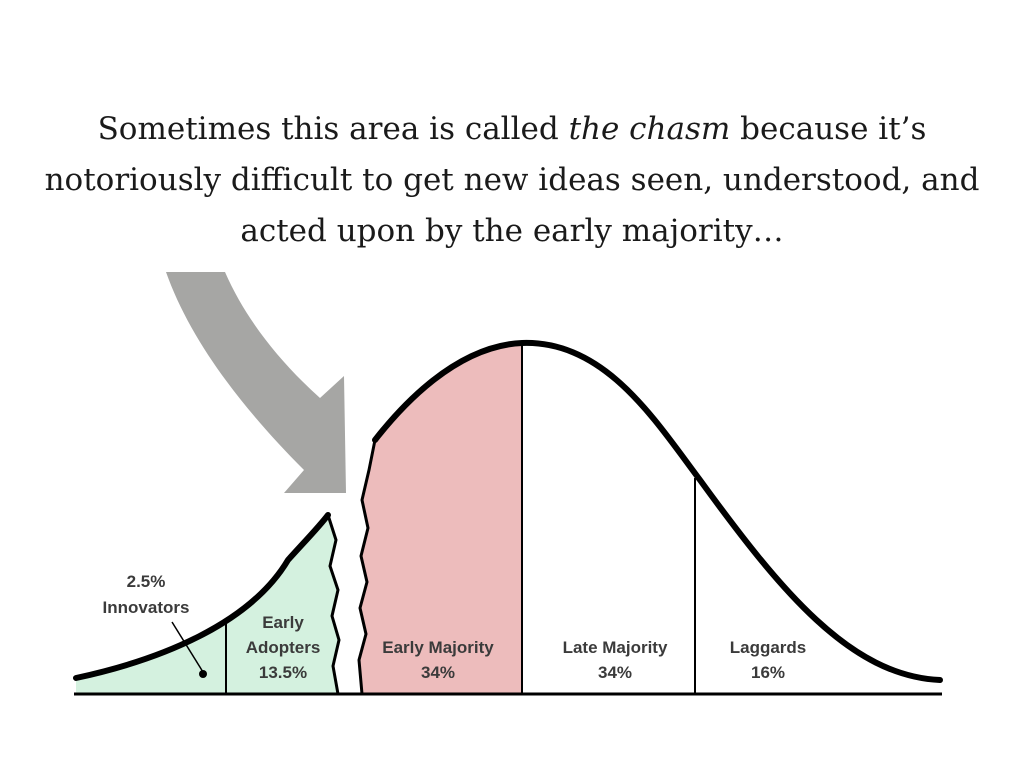  Describe the element at coordinates (438, 647) in the screenshot. I see `early-majority-label: Early Majority` at that location.